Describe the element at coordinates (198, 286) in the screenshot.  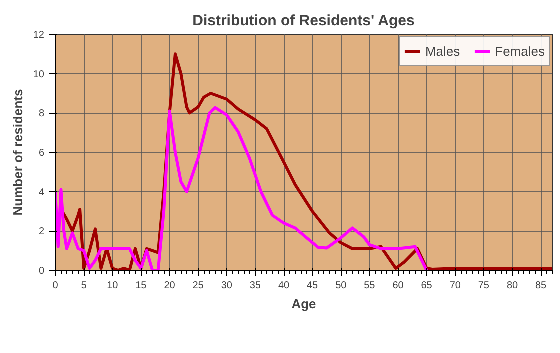
I see `x-tick-label: 25` at that location.